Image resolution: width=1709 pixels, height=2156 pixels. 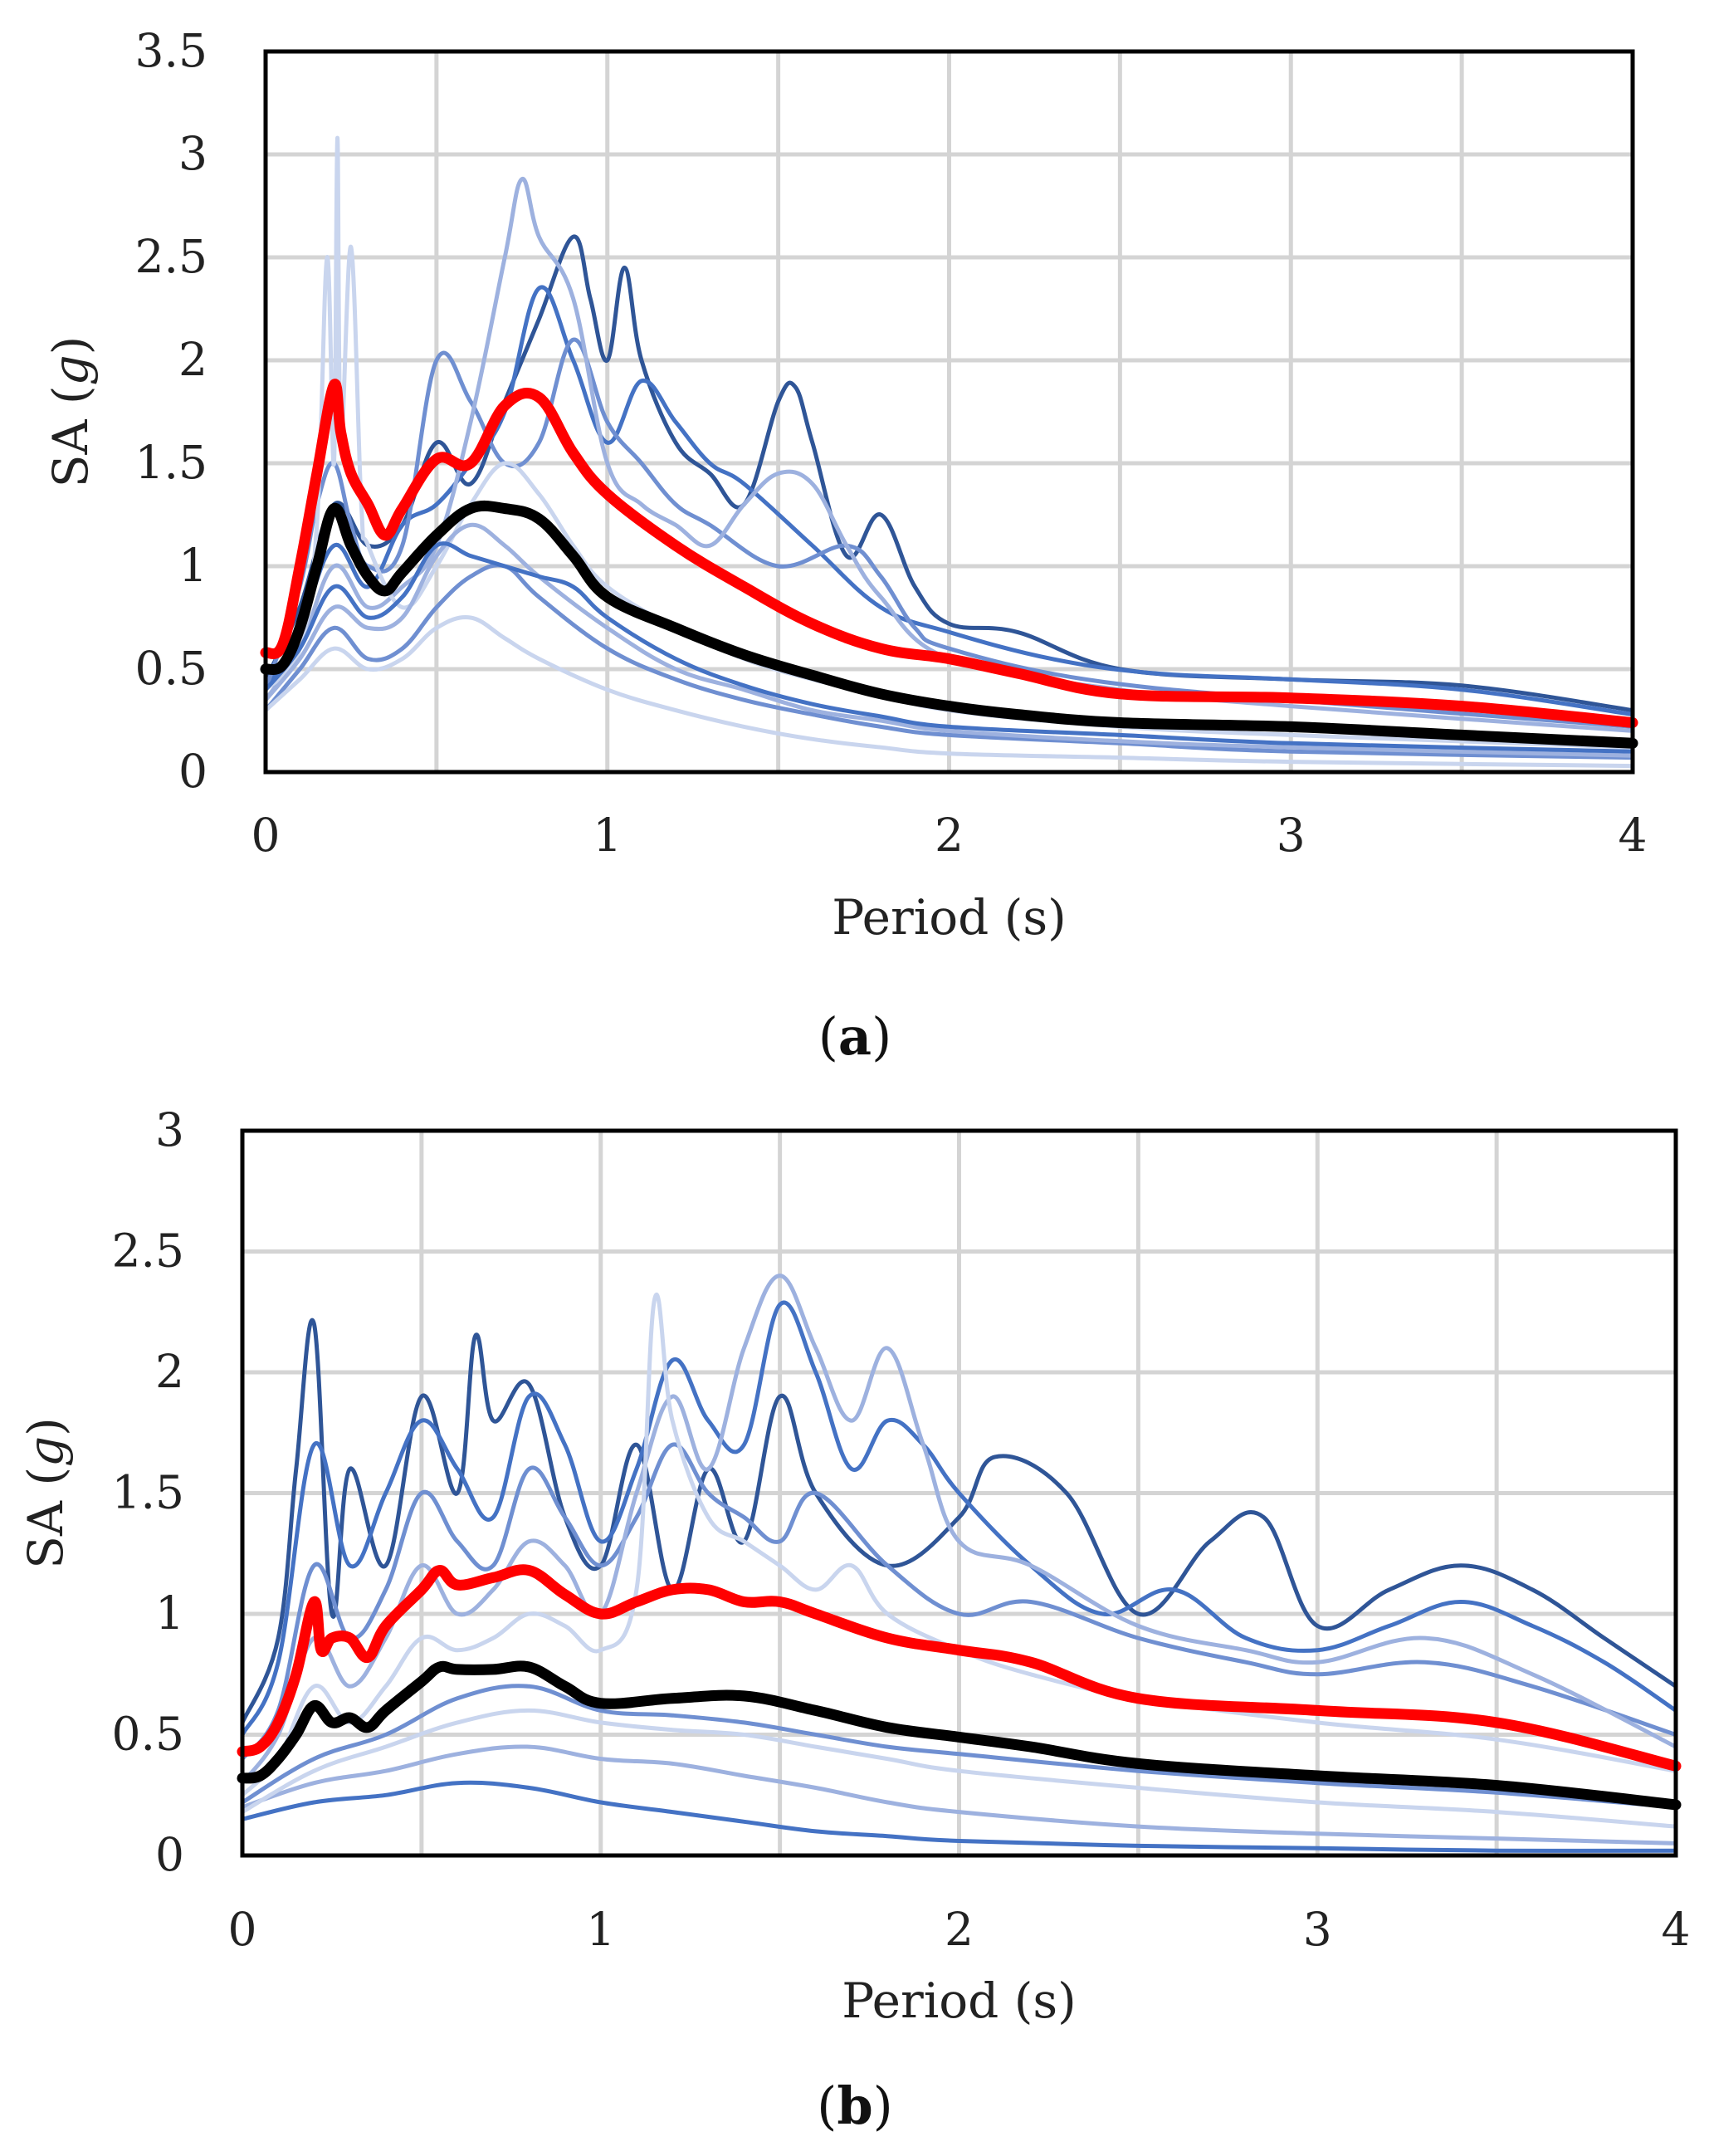 What do you see at coordinates (960, 2001) in the screenshot?
I see `x-axis-title-b: Period (s)` at bounding box center [960, 2001].